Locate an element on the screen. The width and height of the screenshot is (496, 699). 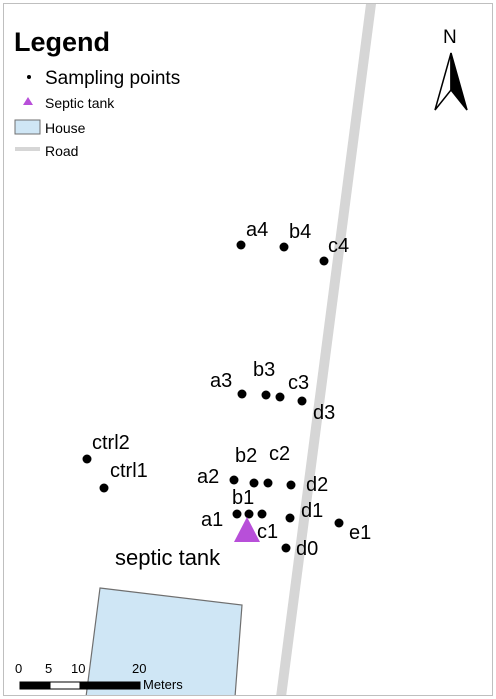
north-arrow: N is located at coordinates (451, 69).